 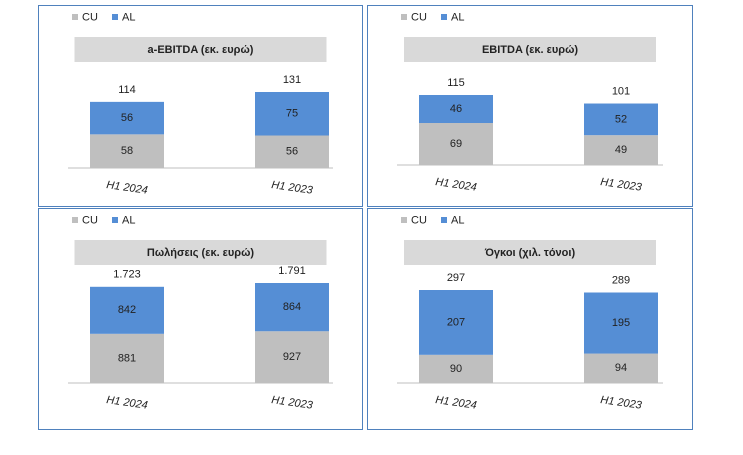 What do you see at coordinates (621, 280) in the screenshot?
I see `total-label: 289` at bounding box center [621, 280].